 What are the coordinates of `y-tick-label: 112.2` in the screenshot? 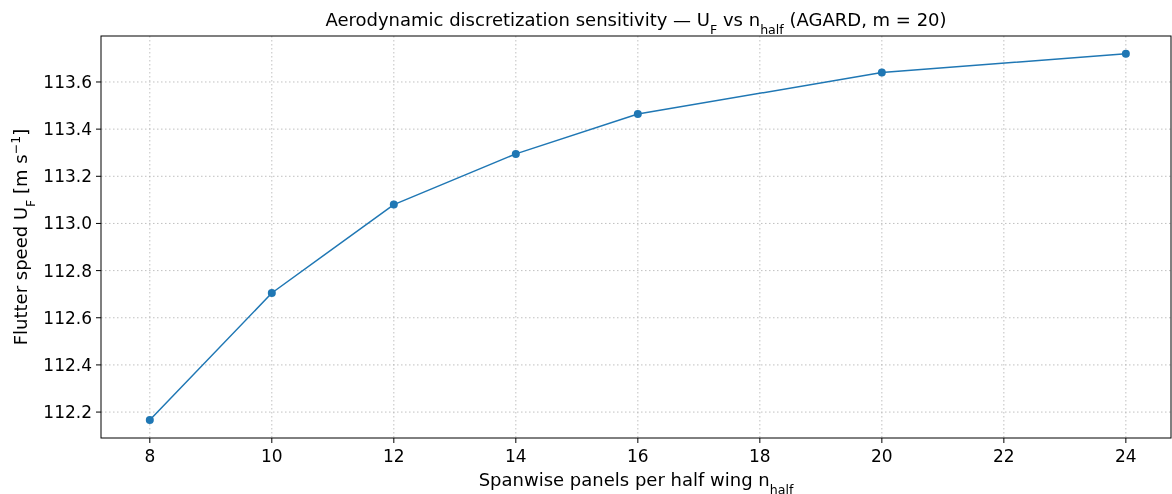 It's located at (67, 412).